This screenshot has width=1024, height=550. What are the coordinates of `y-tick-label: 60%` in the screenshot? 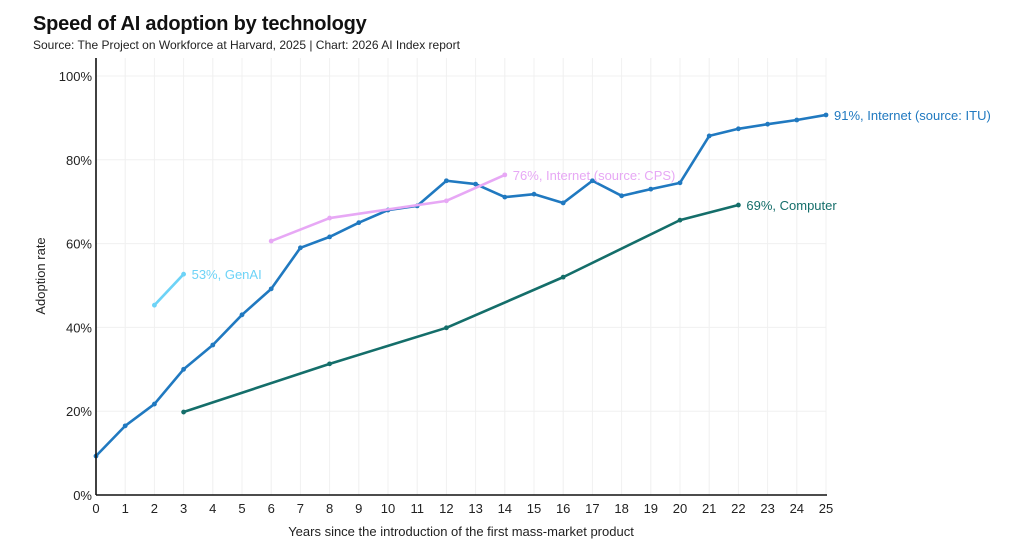 It's located at (79, 244).